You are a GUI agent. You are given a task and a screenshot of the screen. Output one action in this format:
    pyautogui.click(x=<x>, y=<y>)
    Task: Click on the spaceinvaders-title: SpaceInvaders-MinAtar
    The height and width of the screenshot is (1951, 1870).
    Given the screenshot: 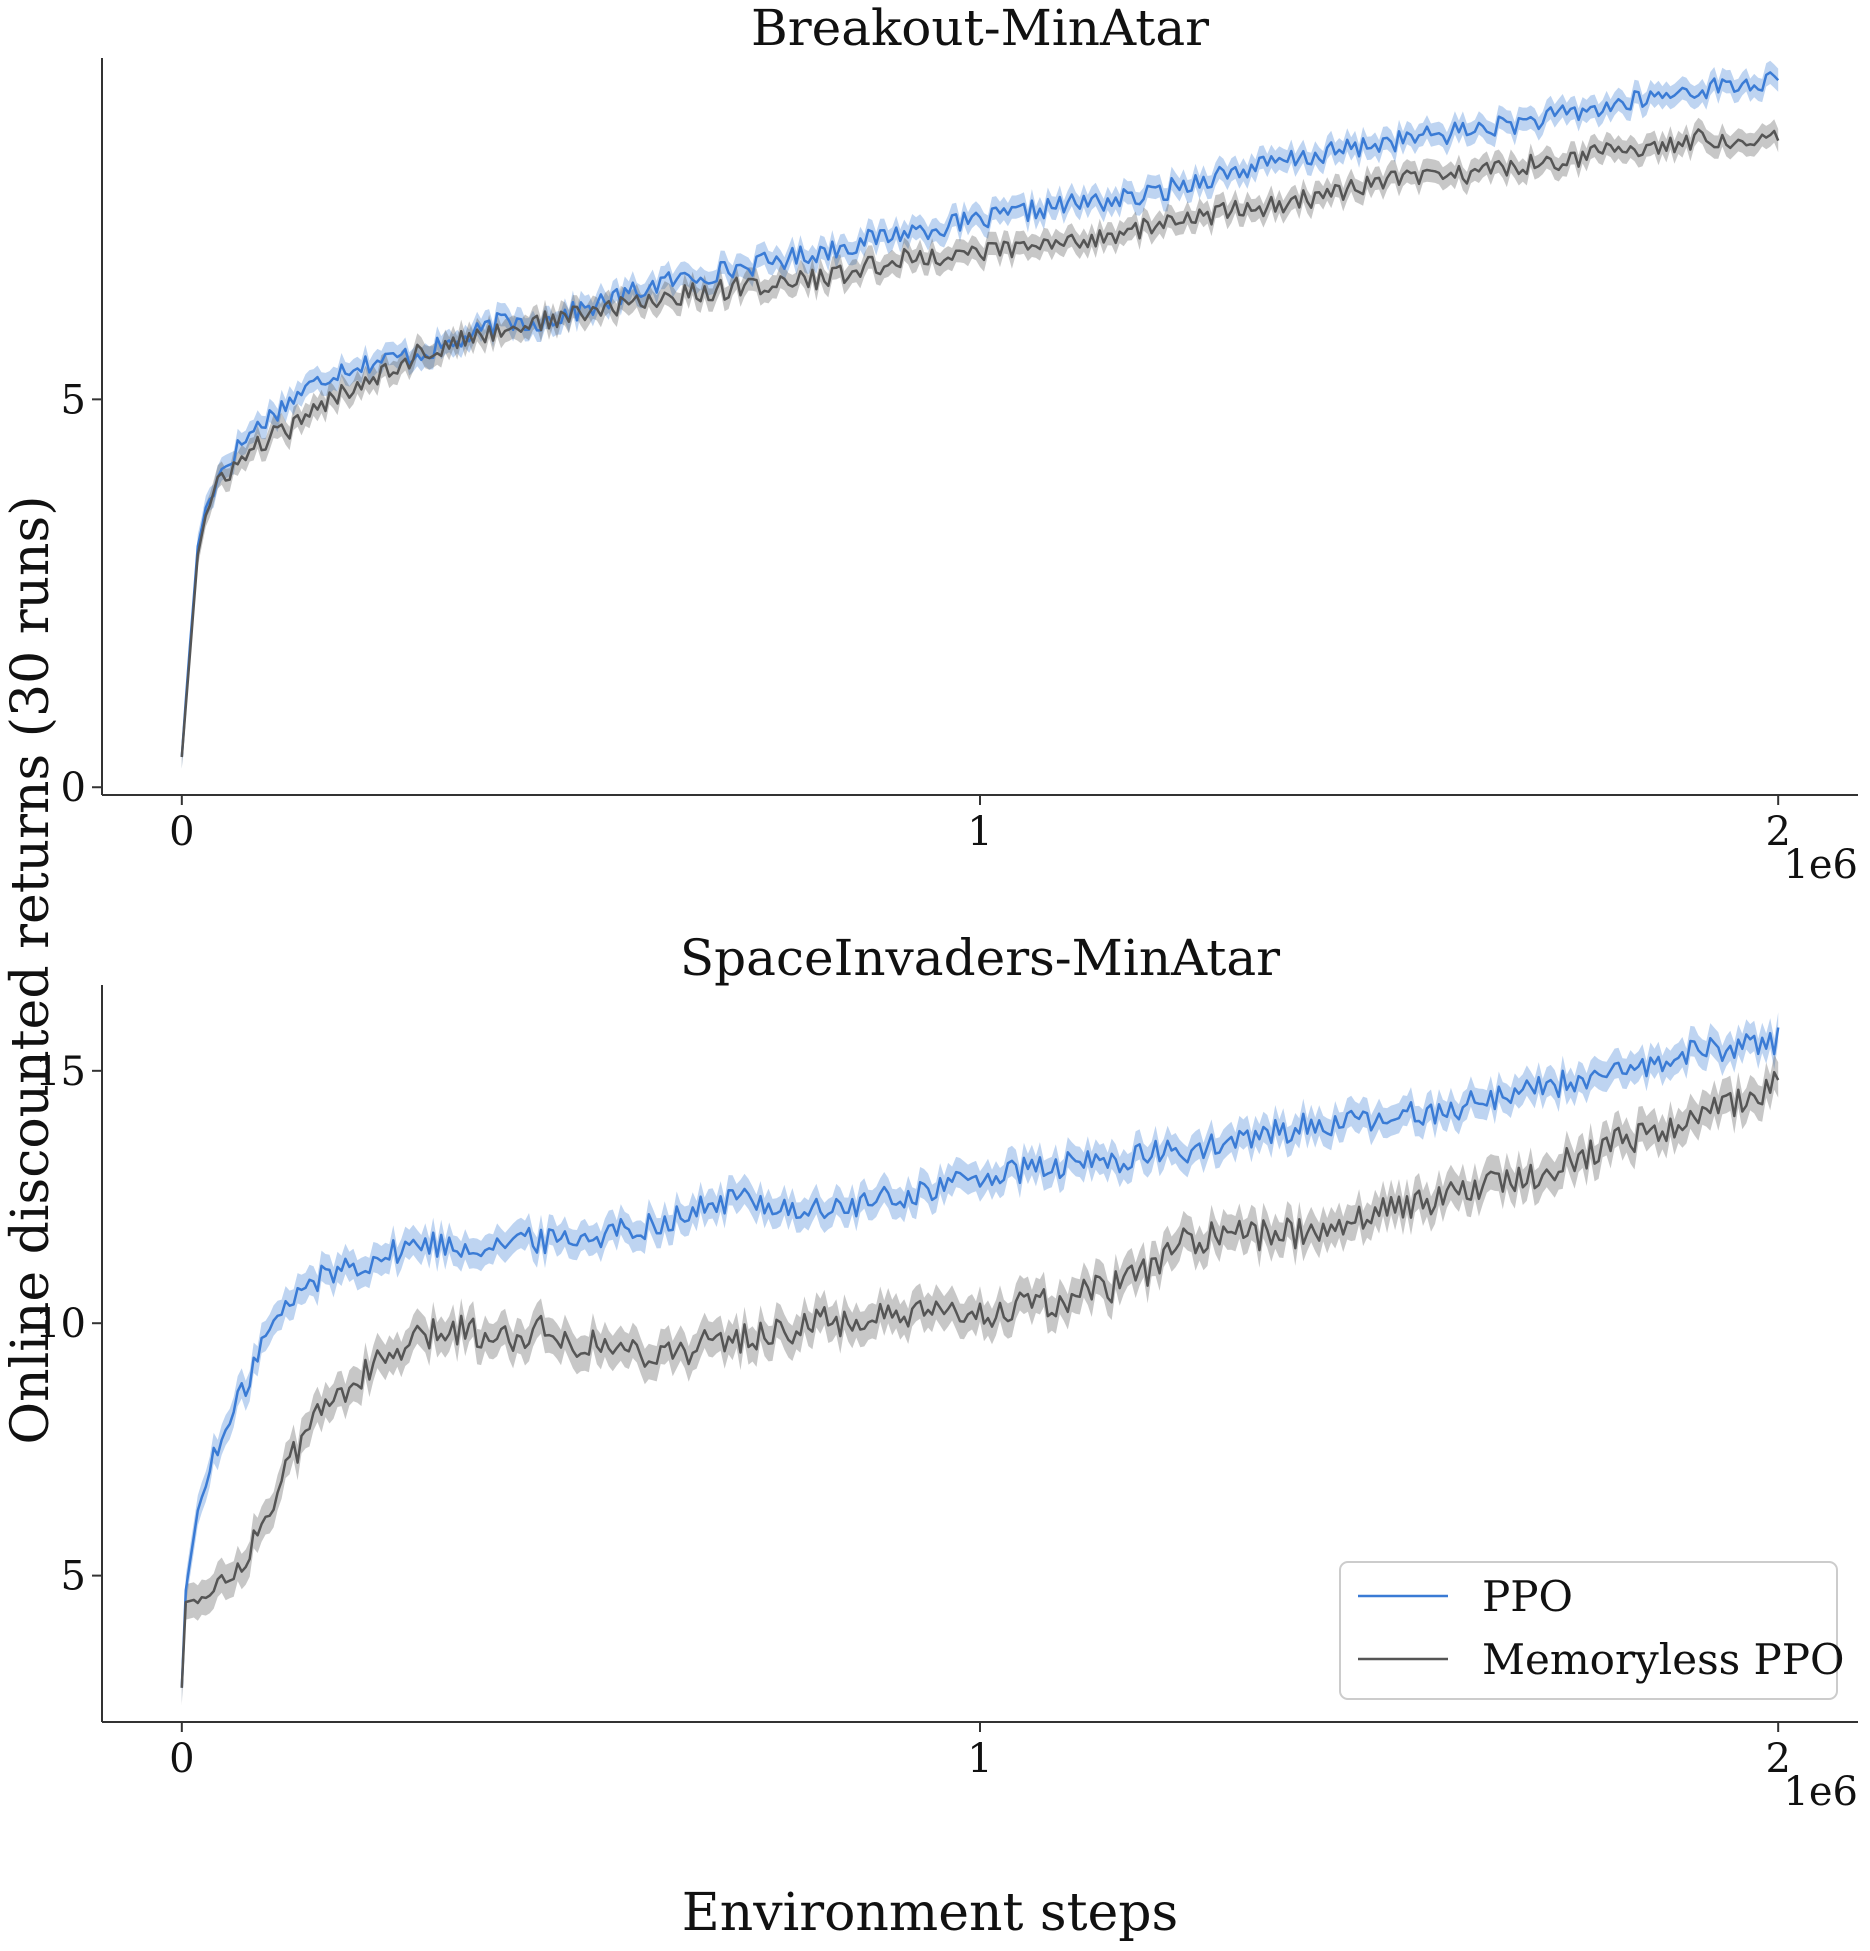 What is the action you would take?
    pyautogui.click(x=980, y=958)
    